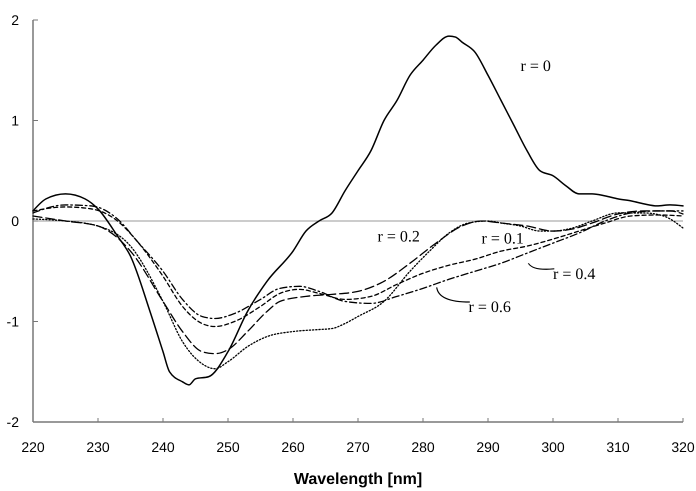  What do you see at coordinates (618, 447) in the screenshot?
I see `x-tick-label: 310` at bounding box center [618, 447].